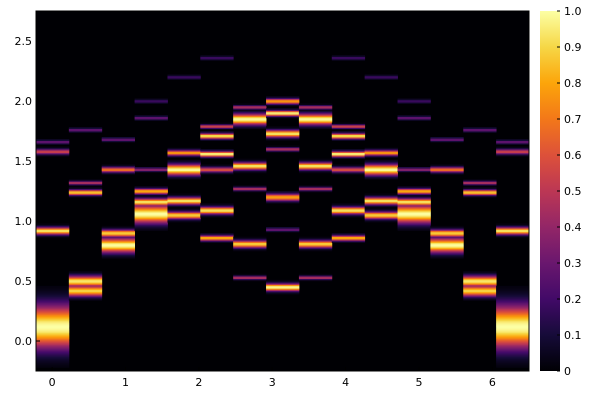 The image size is (600, 400). Describe the element at coordinates (573, 191) in the screenshot. I see `colorbar-tick-label: 0.5` at that location.